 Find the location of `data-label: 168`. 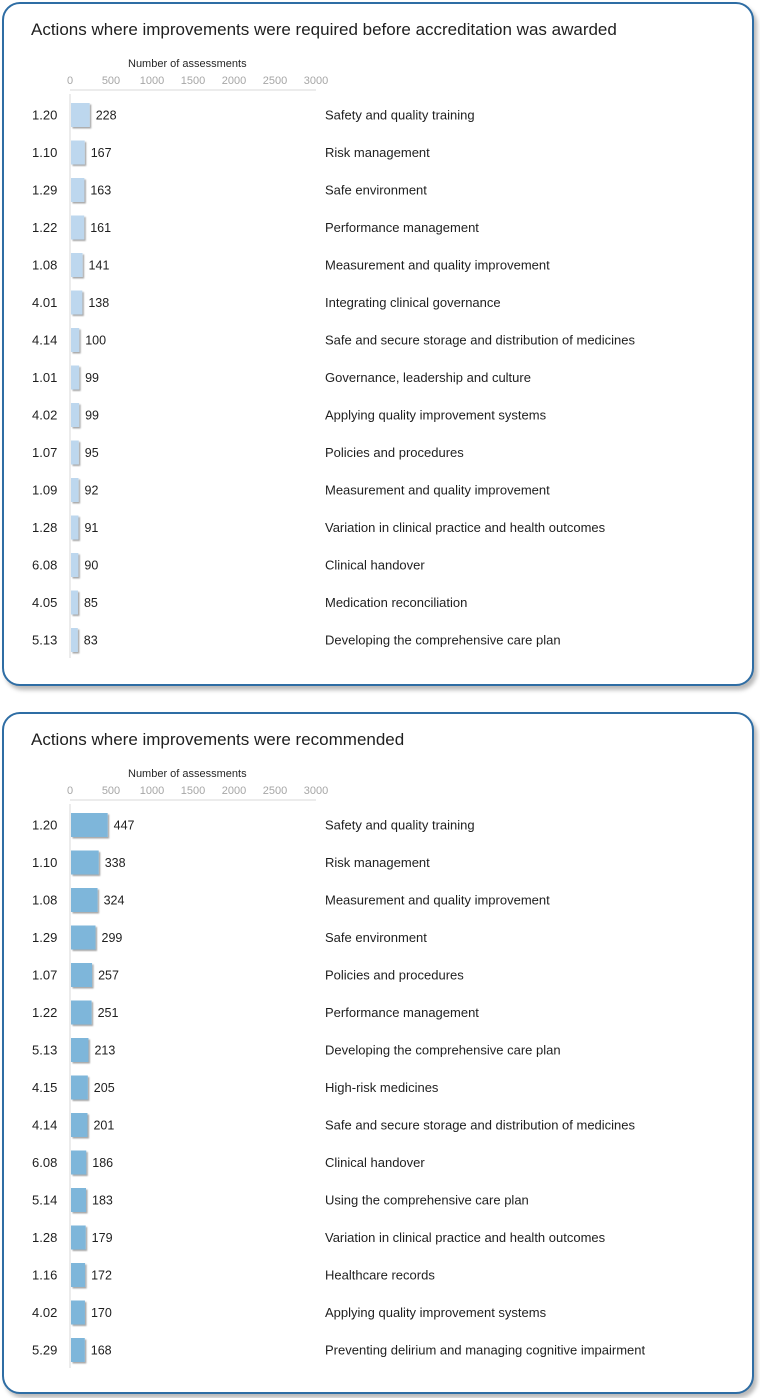

data-label: 168 is located at coordinates (101, 1351).